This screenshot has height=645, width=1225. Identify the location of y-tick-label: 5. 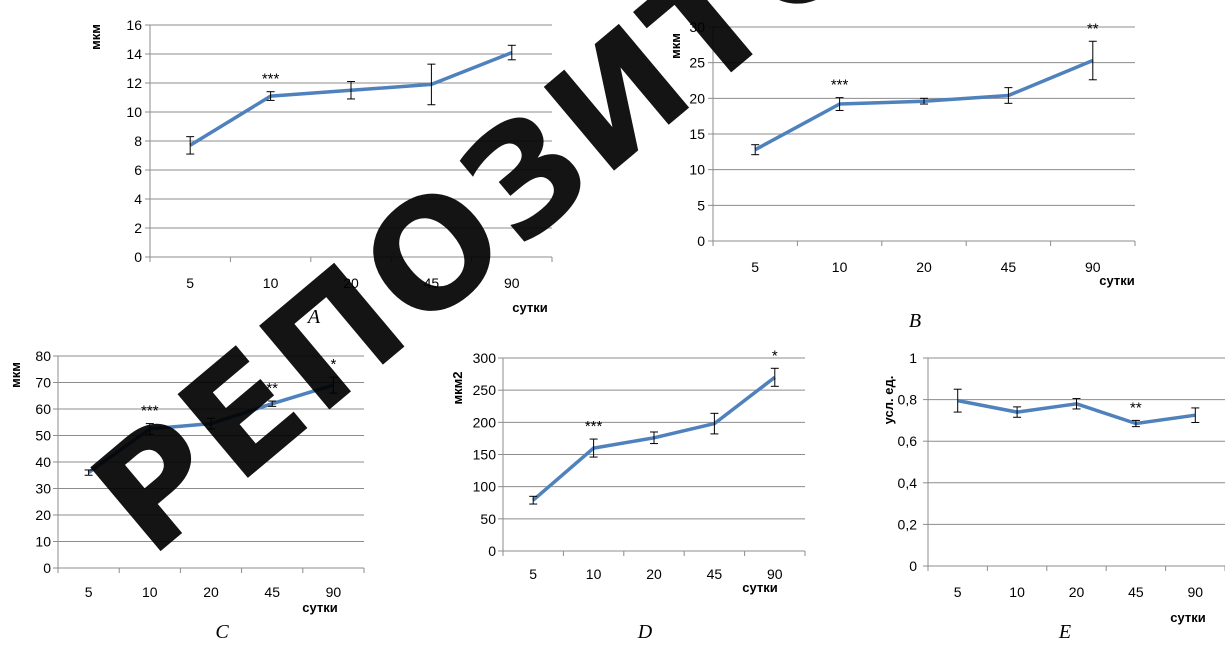
(701, 205).